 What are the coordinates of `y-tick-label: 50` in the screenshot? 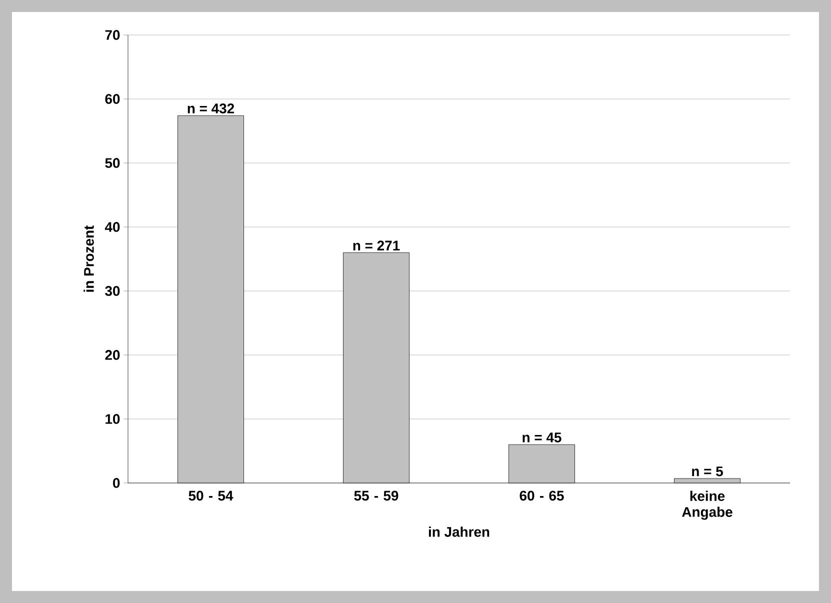 It's located at (112, 163).